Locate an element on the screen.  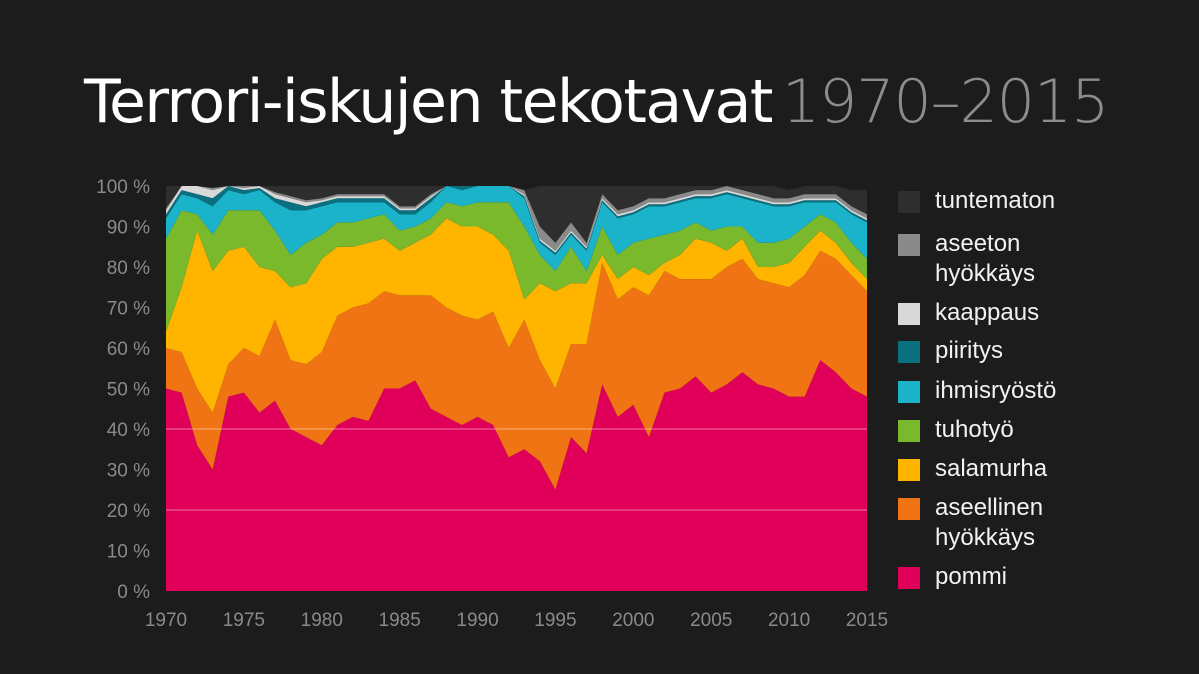
y-tick-label: 40 % is located at coordinates (128, 430).